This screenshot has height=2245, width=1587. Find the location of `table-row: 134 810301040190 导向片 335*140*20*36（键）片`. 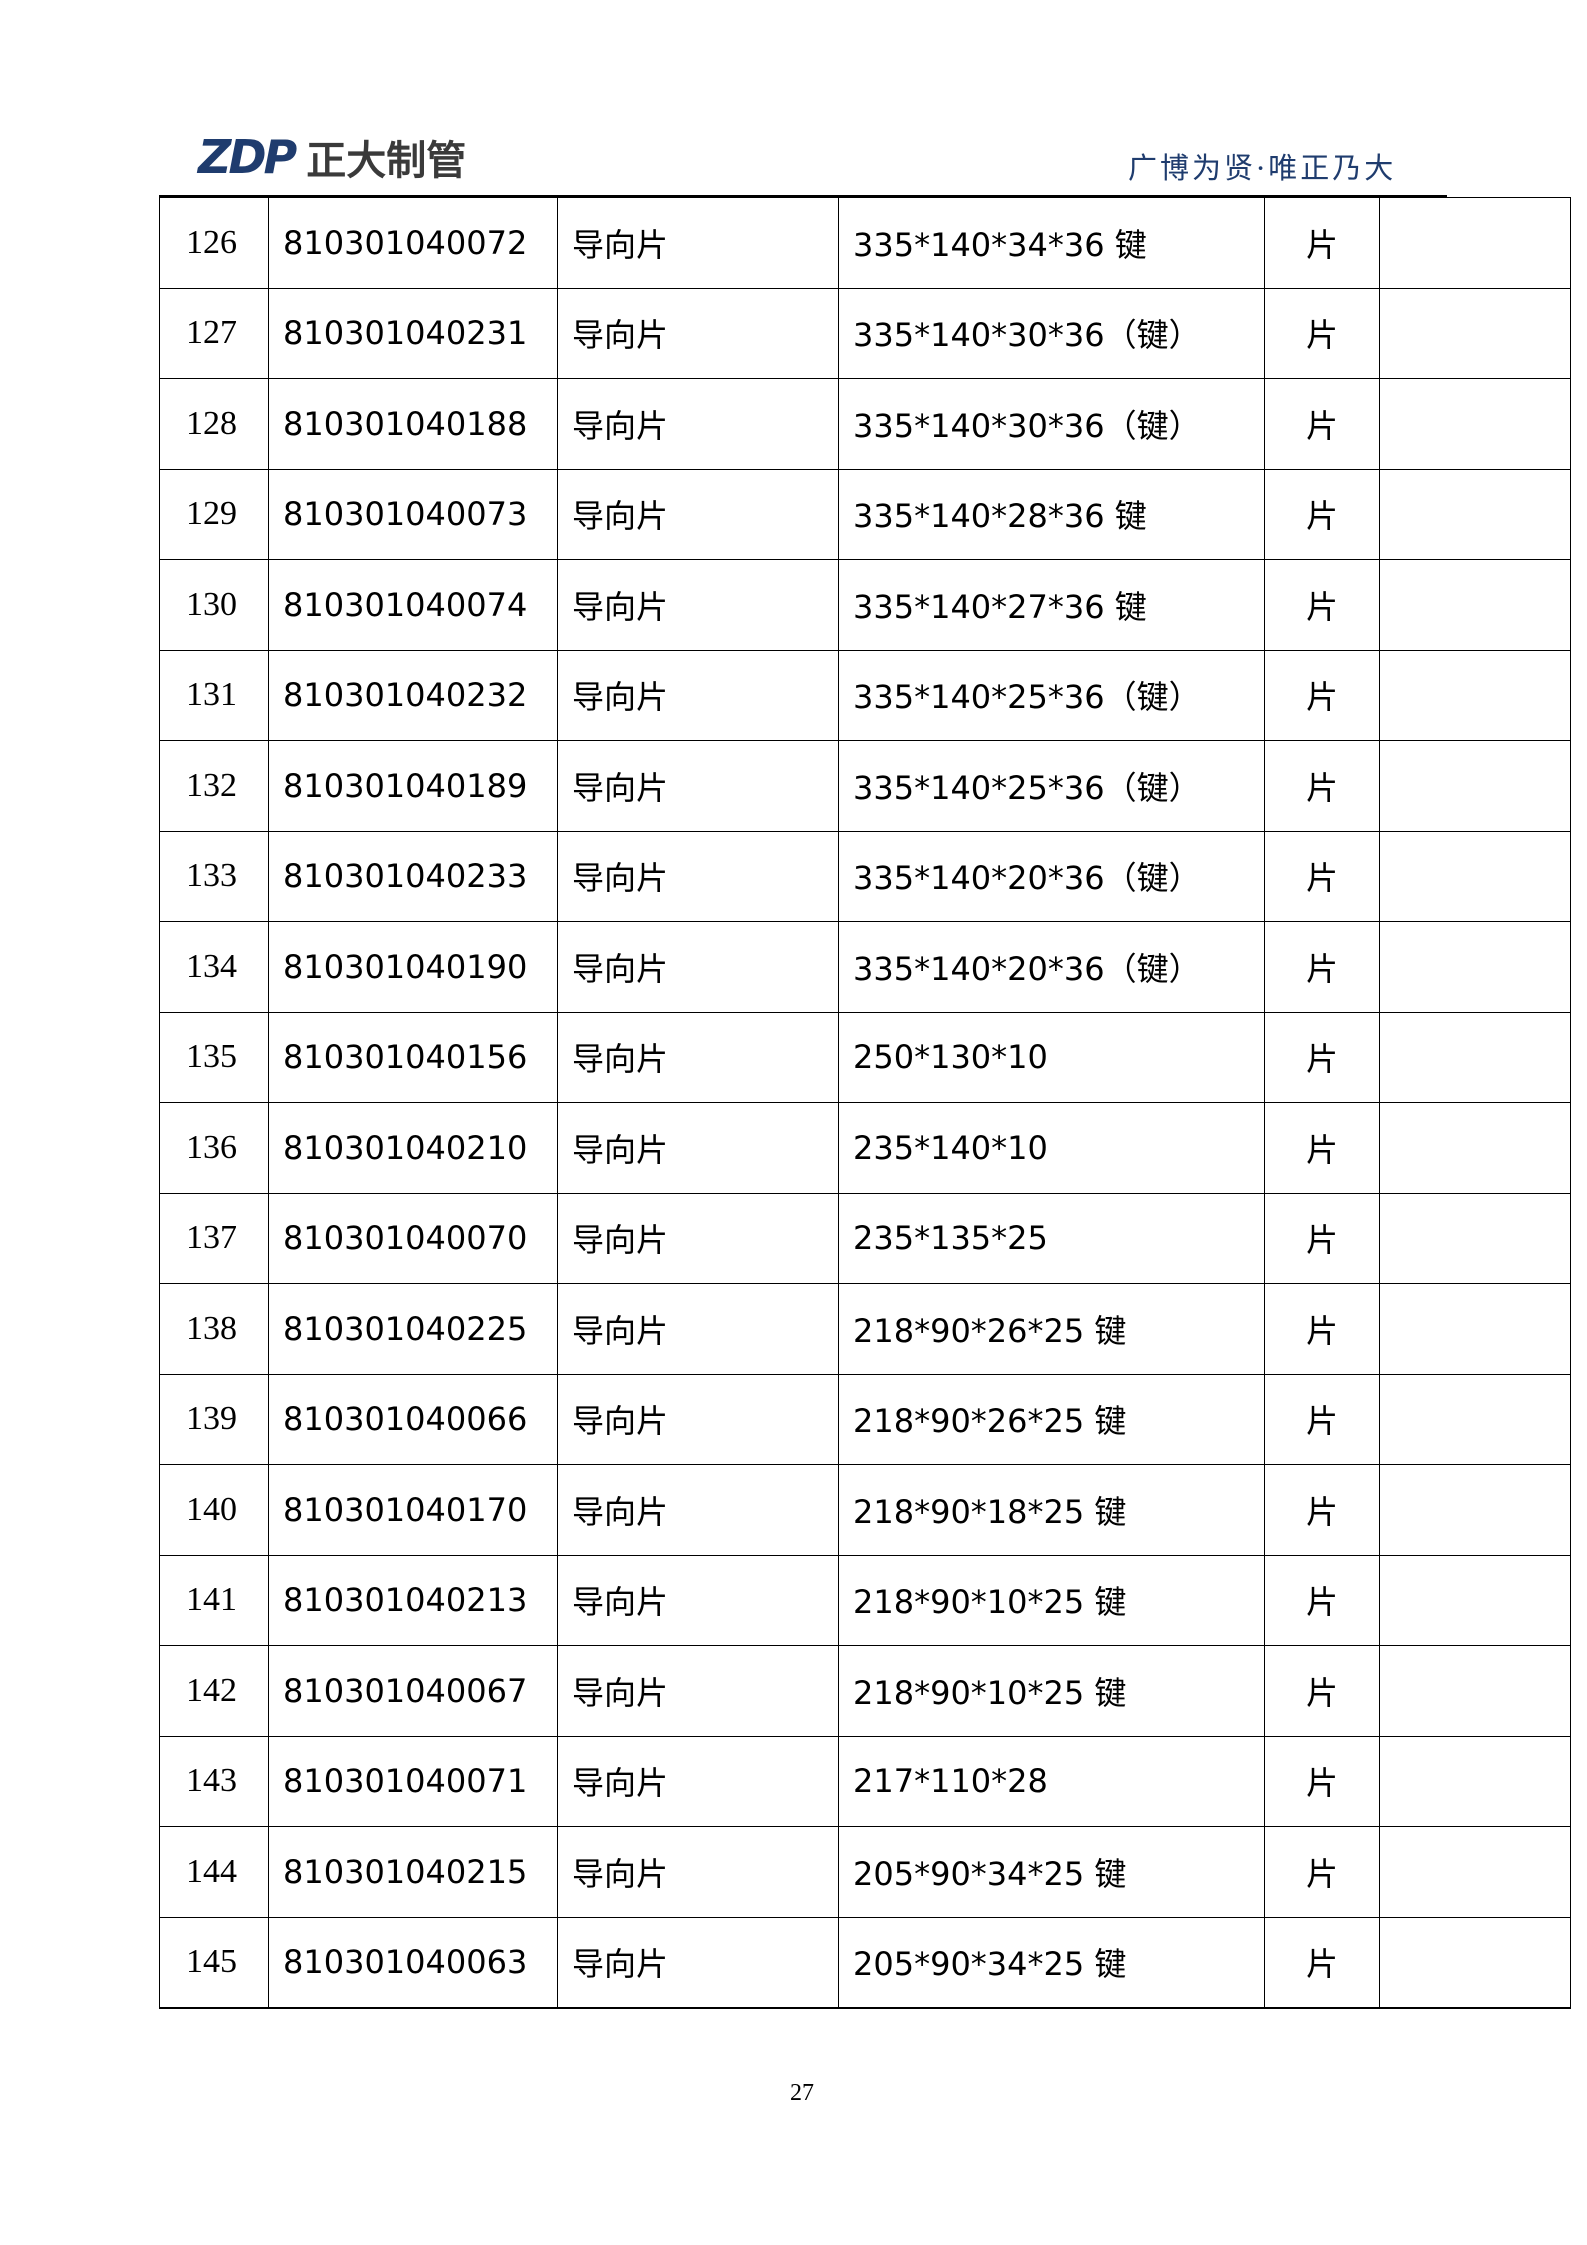

table-row: 134 810301040190 导向片 335*140*20*36（键）片 is located at coordinates (865, 967).